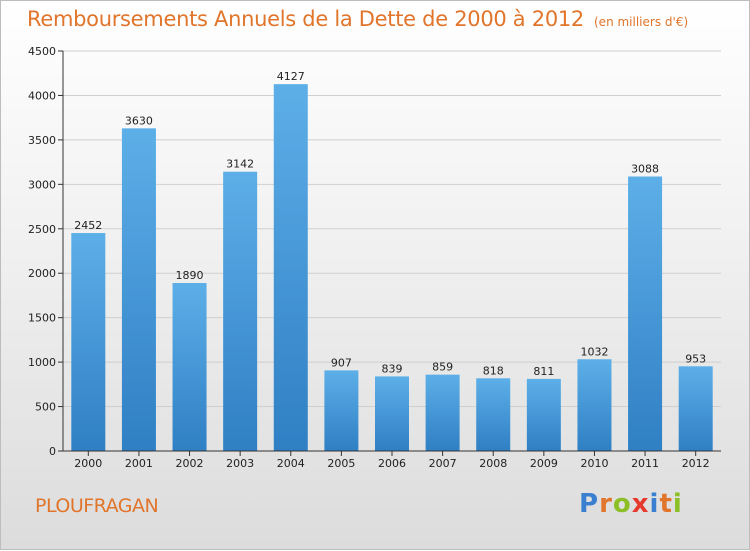  I want to click on bar-value-label: 1032, so click(594, 351).